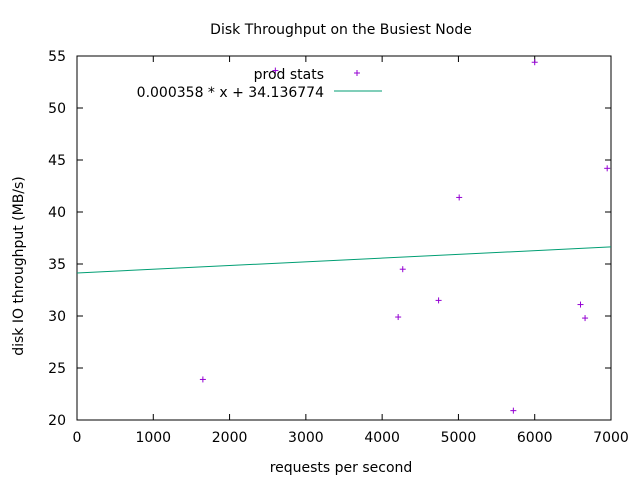  Describe the element at coordinates (357, 73) in the screenshot. I see `legend-marker-points` at that location.